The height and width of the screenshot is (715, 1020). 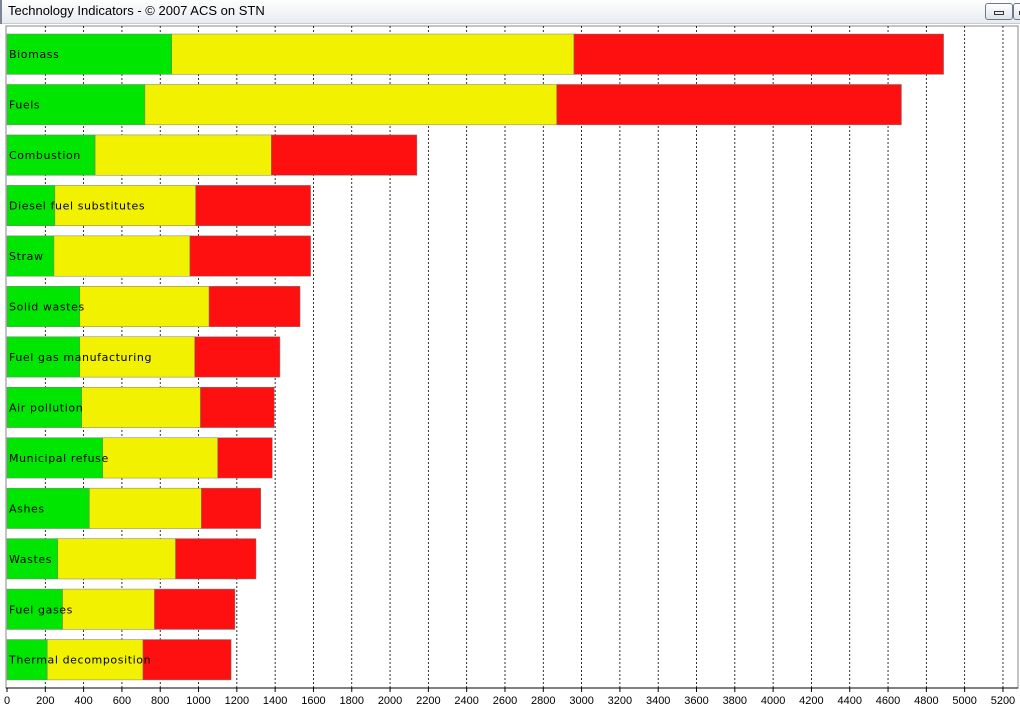 What do you see at coordinates (811, 701) in the screenshot?
I see `x-tick-label: 4200` at bounding box center [811, 701].